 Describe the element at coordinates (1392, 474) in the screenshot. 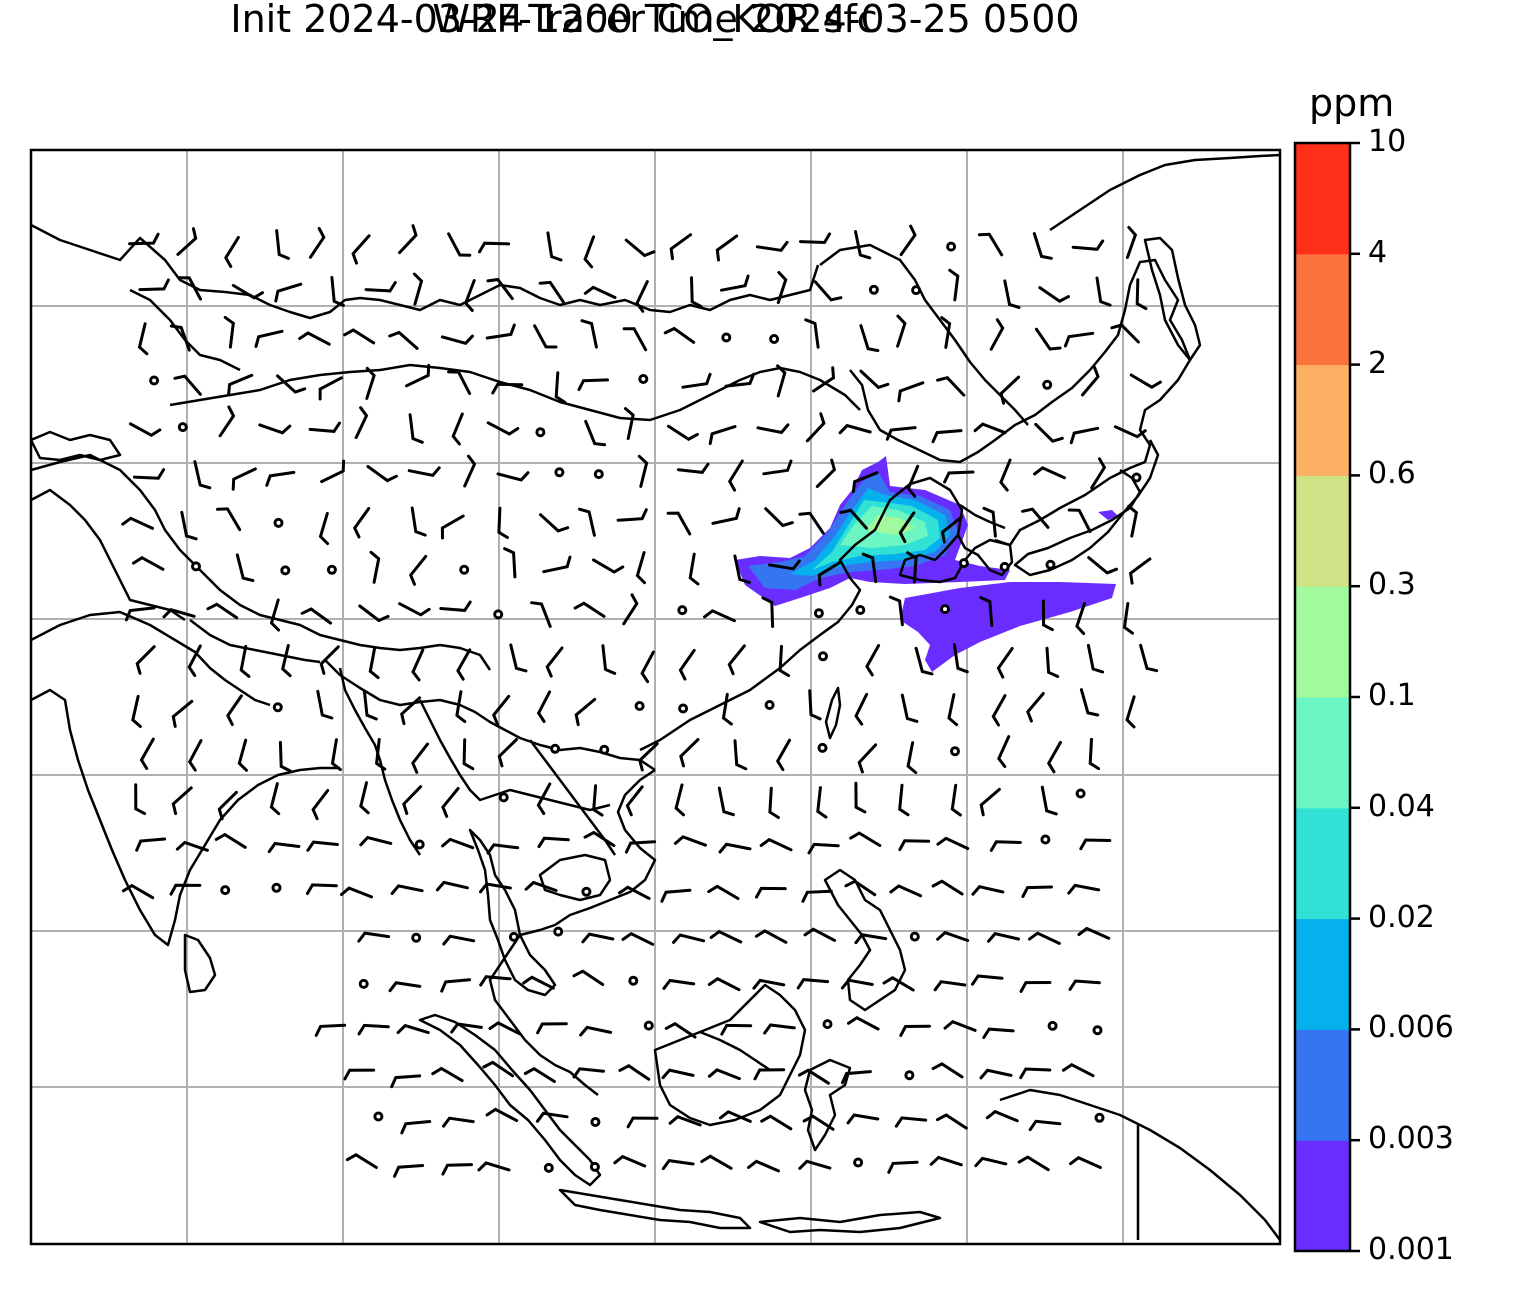

I see `colorbar-tick-label: 0.6` at that location.